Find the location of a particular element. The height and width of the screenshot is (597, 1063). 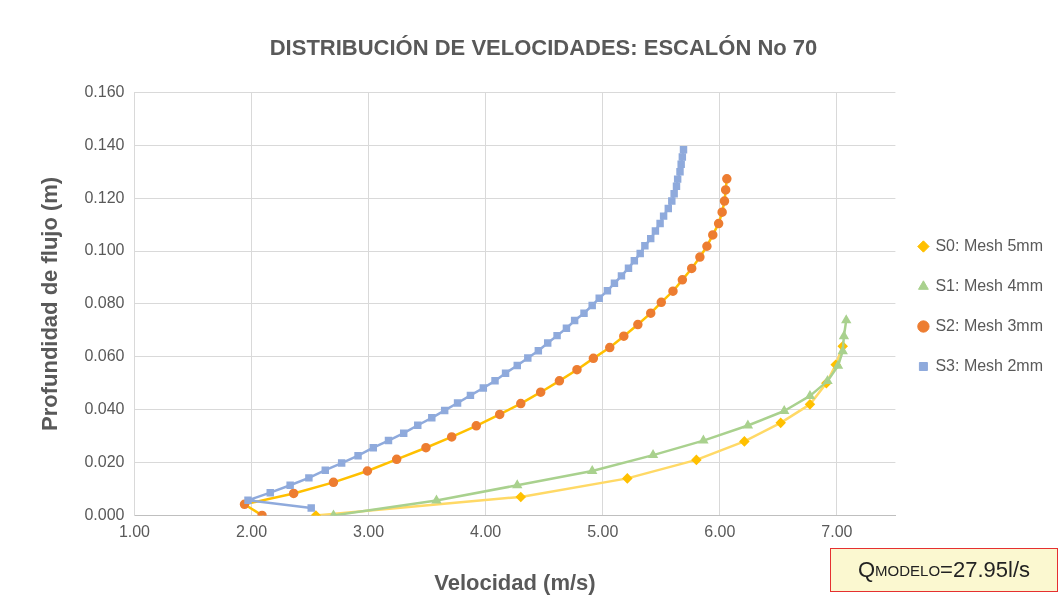

legend-label: S2: Mesh 3mm is located at coordinates (989, 325).